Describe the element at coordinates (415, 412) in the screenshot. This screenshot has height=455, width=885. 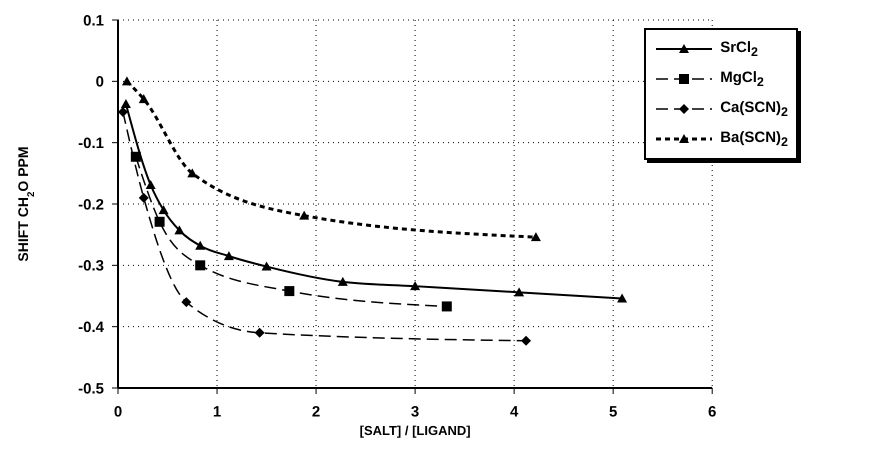
I see `x-tick-label: 3` at that location.